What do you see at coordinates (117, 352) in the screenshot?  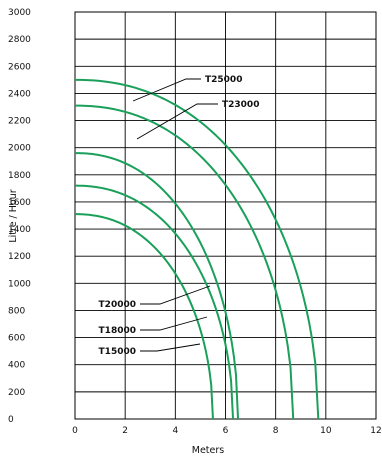 I see `series-label-t15000: T15000` at bounding box center [117, 352].